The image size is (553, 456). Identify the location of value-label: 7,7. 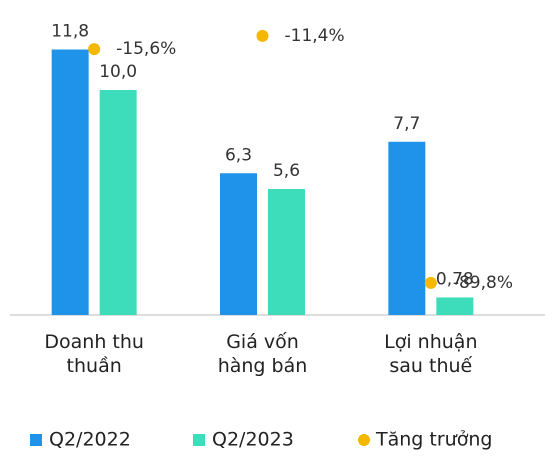
(406, 124).